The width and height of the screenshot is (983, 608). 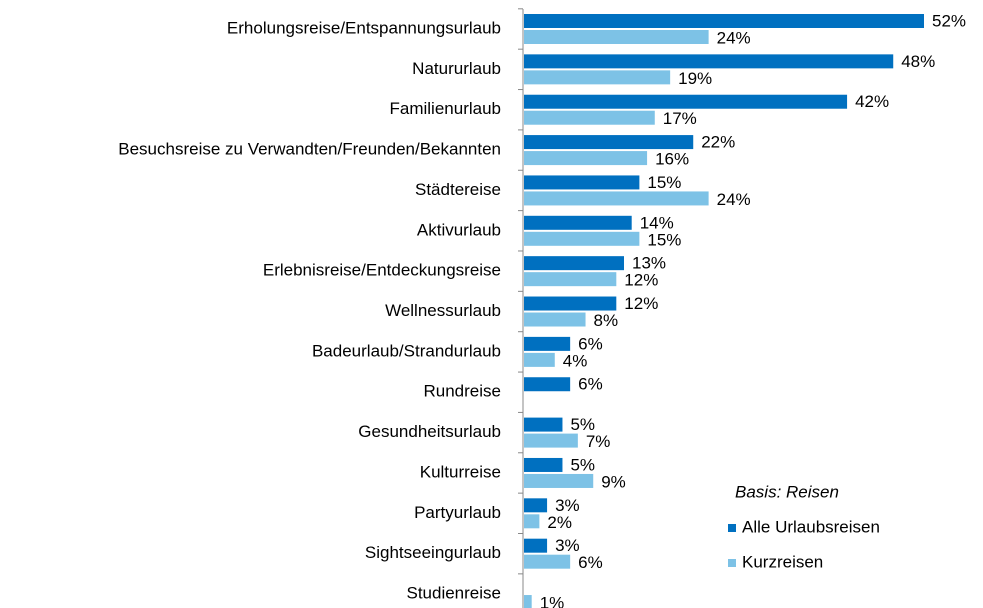 I want to click on value-label: 1%, so click(x=552, y=601).